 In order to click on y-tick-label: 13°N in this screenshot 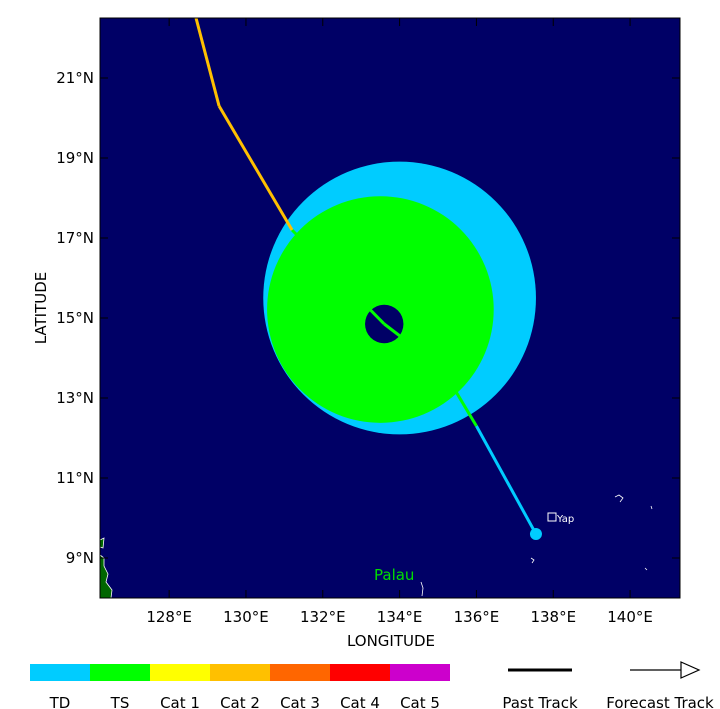, I will do `click(75, 398)`.